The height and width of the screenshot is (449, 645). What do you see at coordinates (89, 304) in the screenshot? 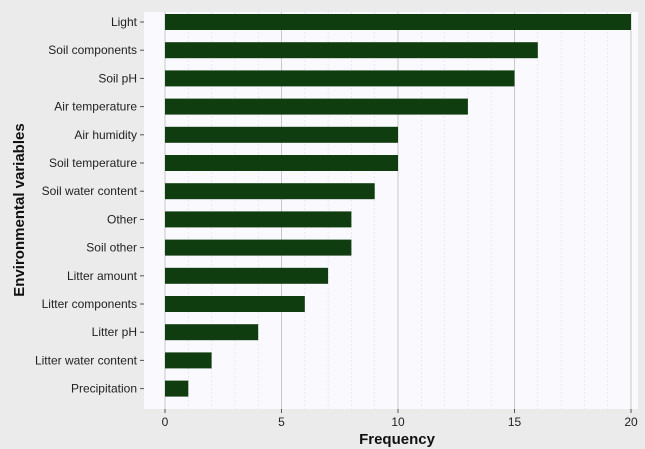
I see `y-tick-label: Litter components` at bounding box center [89, 304].